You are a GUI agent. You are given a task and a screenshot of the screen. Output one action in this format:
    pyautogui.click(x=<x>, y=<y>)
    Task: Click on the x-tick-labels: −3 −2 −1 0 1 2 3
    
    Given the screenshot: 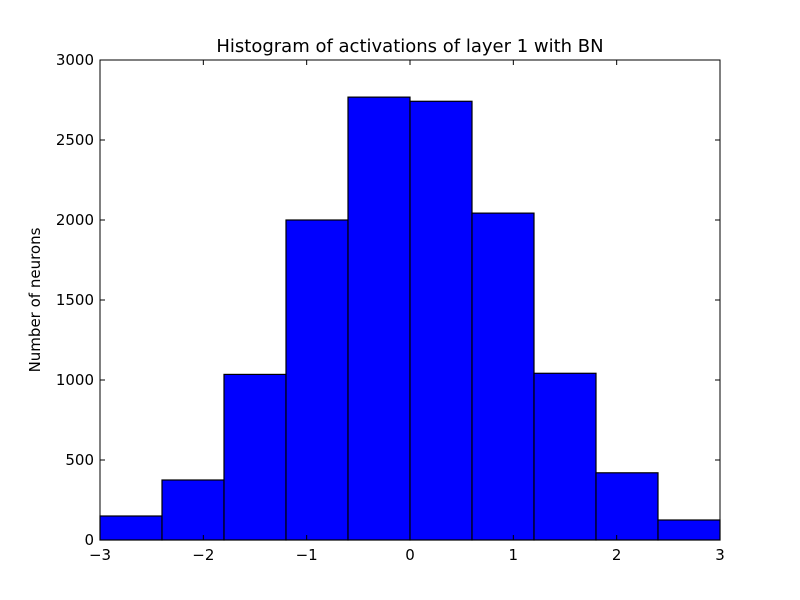 What is the action you would take?
    pyautogui.click(x=407, y=555)
    